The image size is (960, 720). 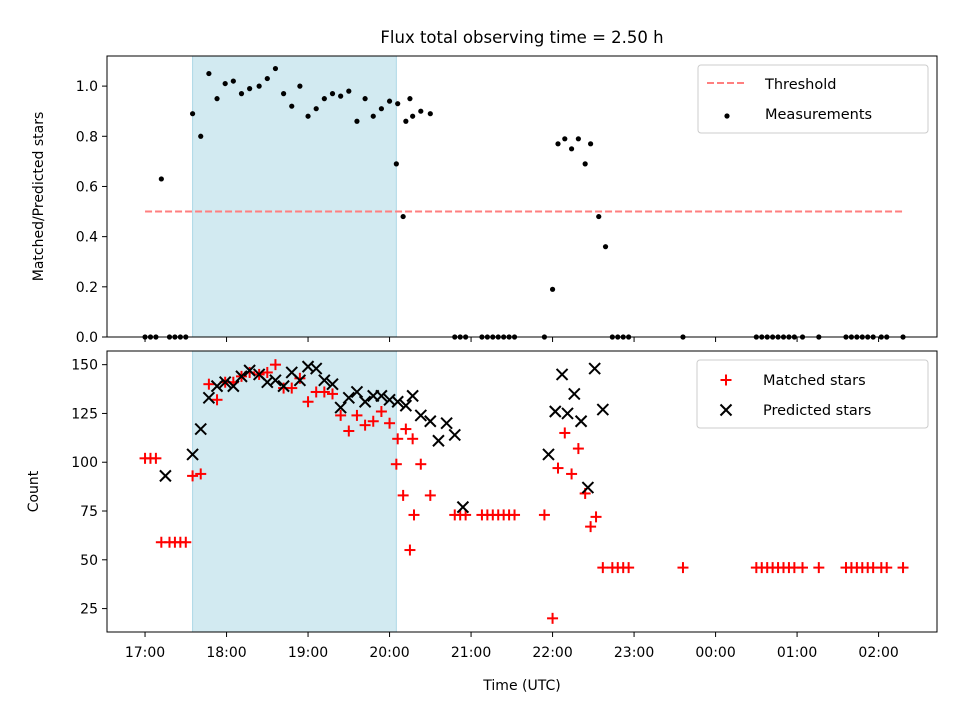 What do you see at coordinates (226, 653) in the screenshot?
I see `x-tick-label: 18:00` at bounding box center [226, 653].